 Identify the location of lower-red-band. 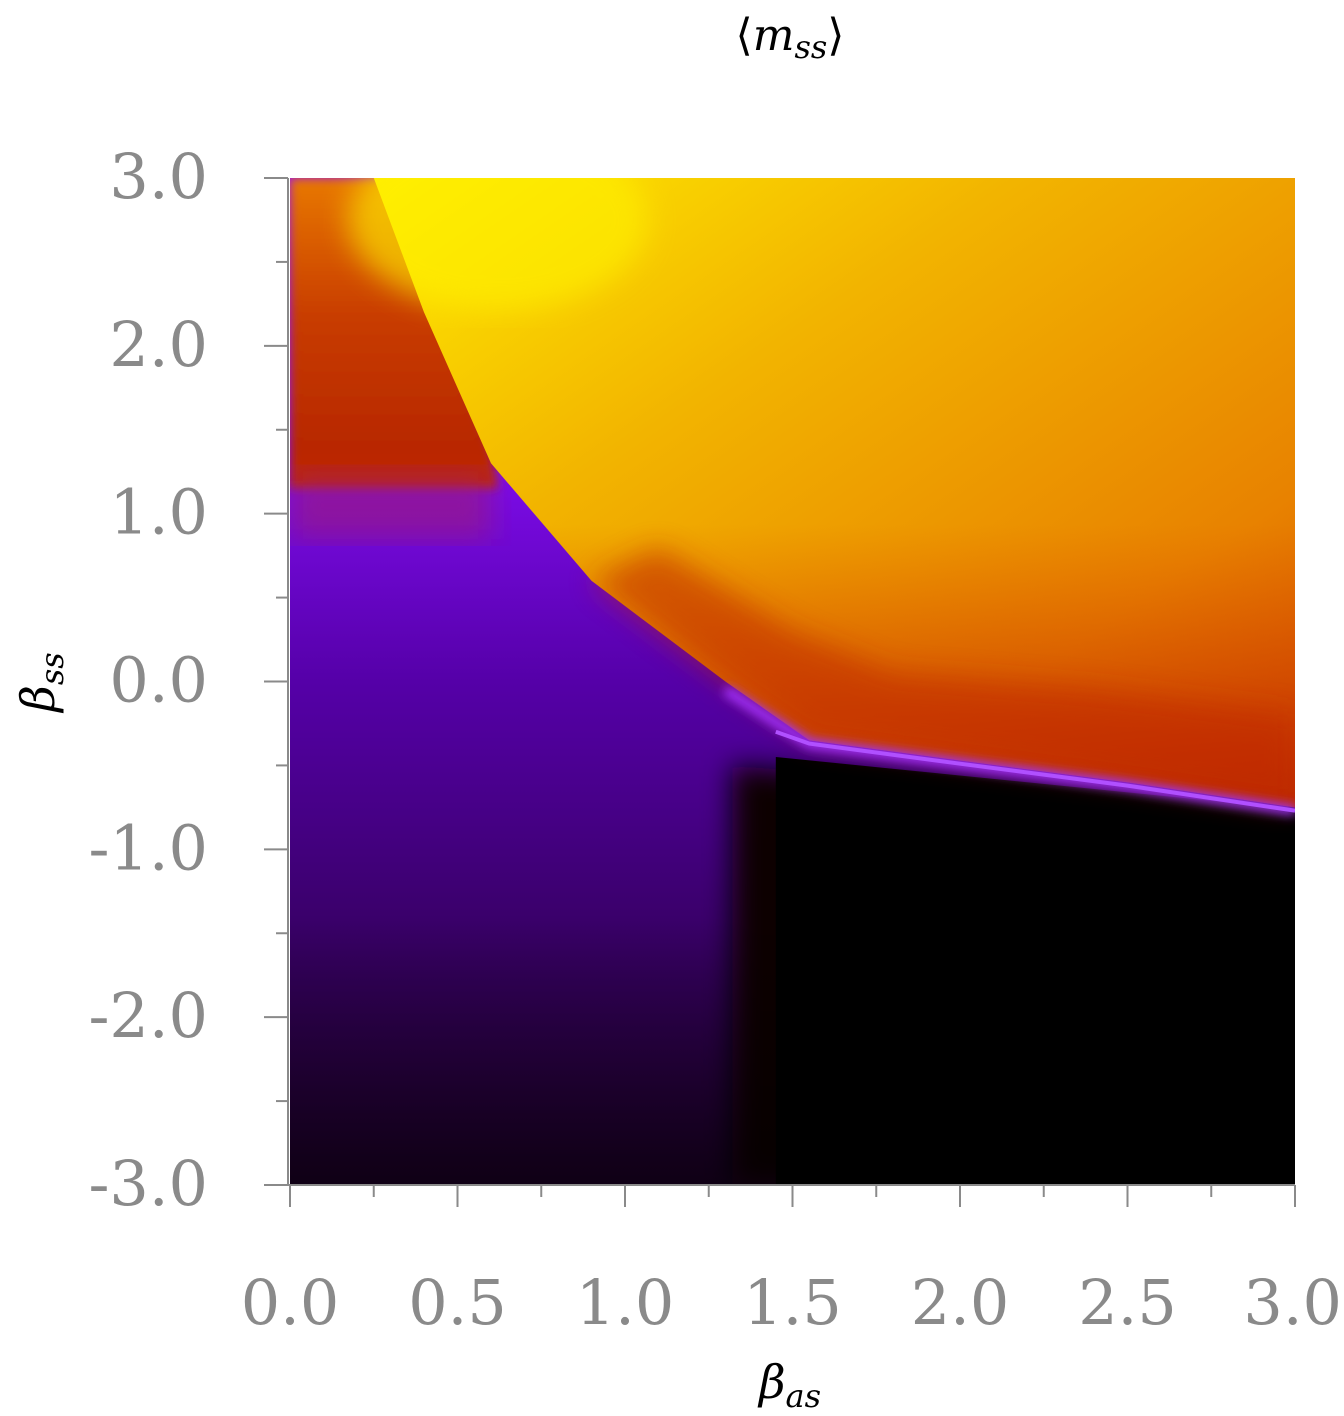
(943, 677).